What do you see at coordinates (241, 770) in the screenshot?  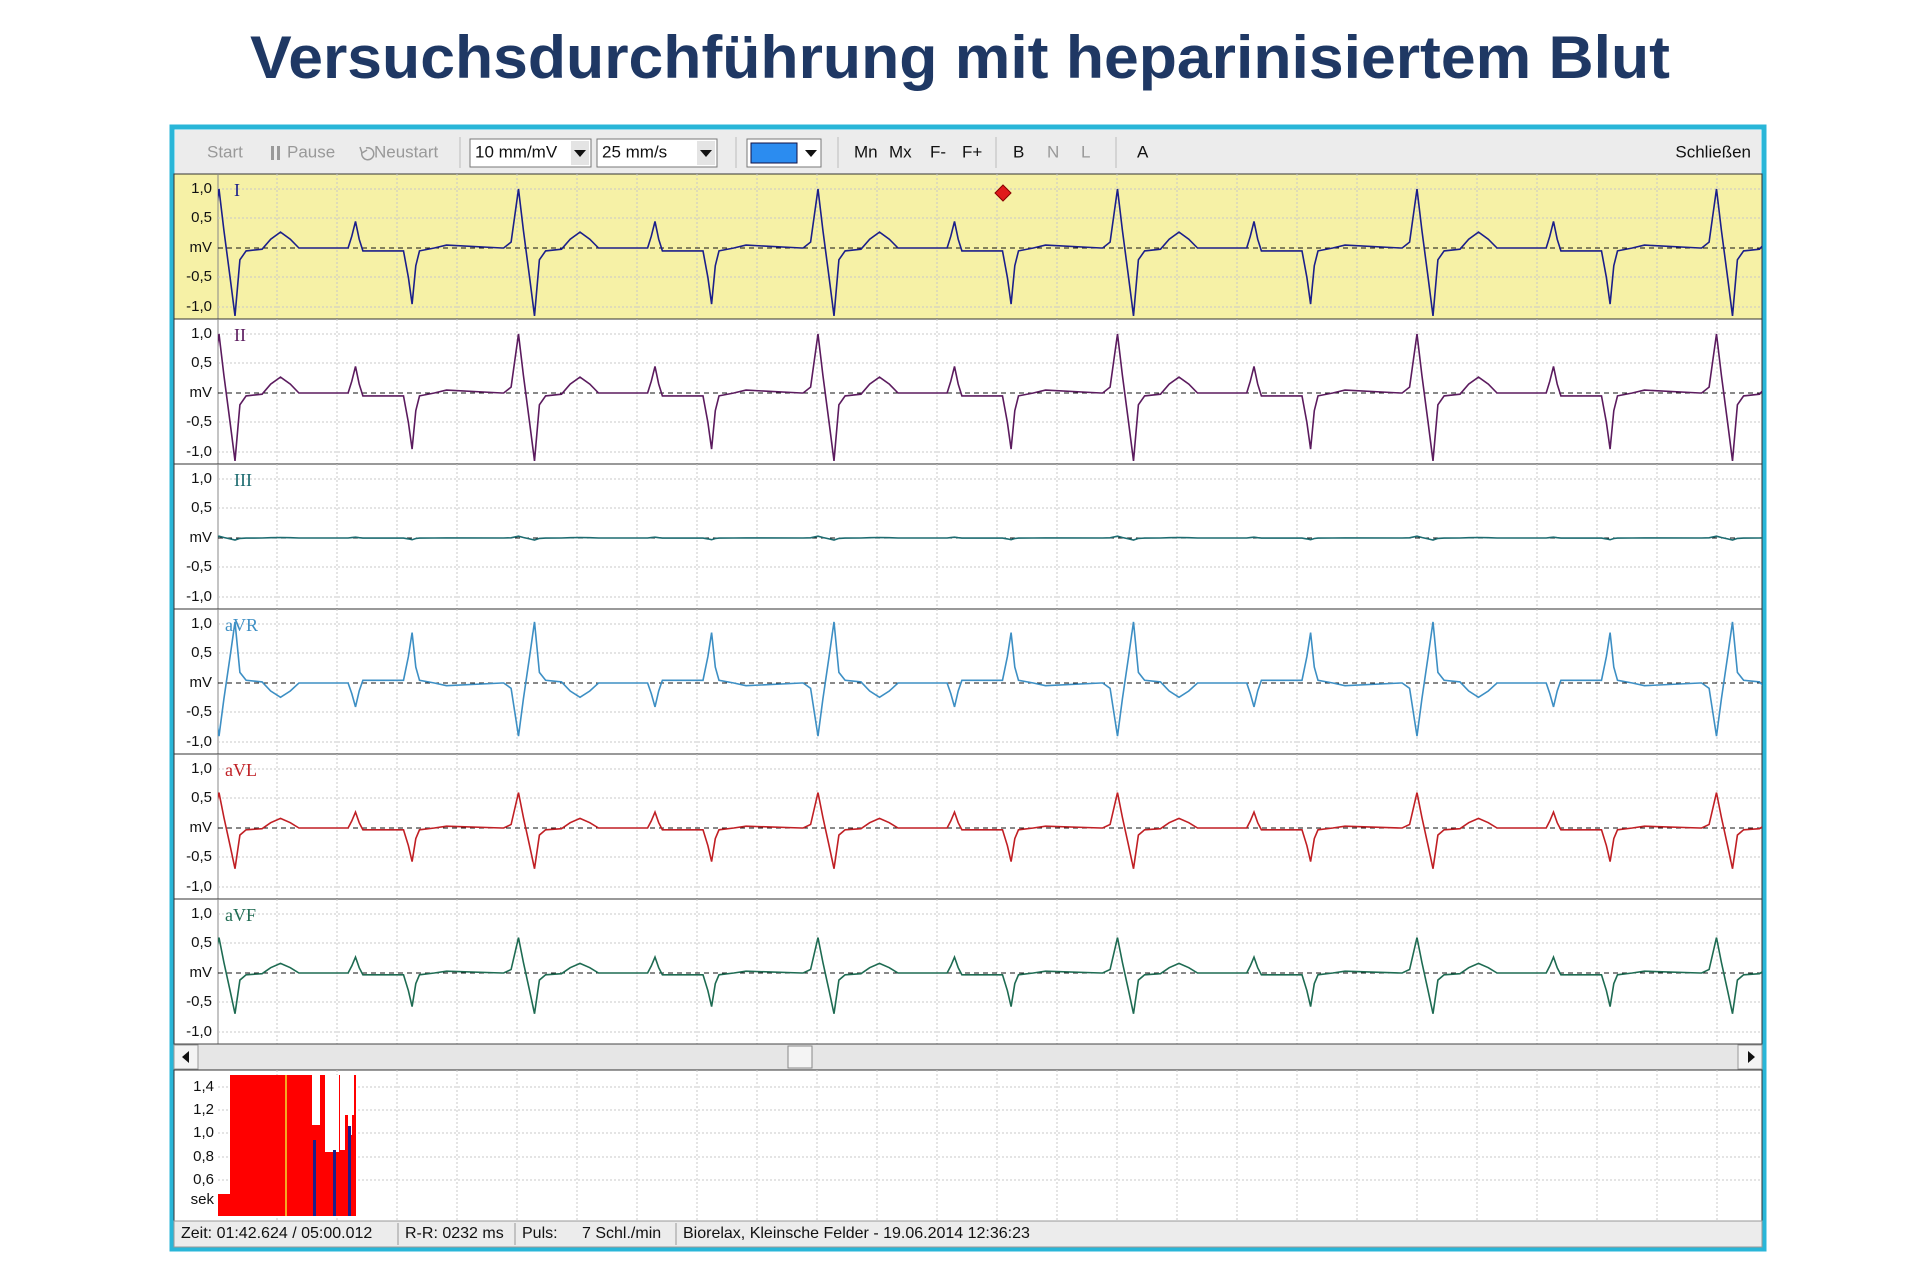 I see `lead-name: aVL` at bounding box center [241, 770].